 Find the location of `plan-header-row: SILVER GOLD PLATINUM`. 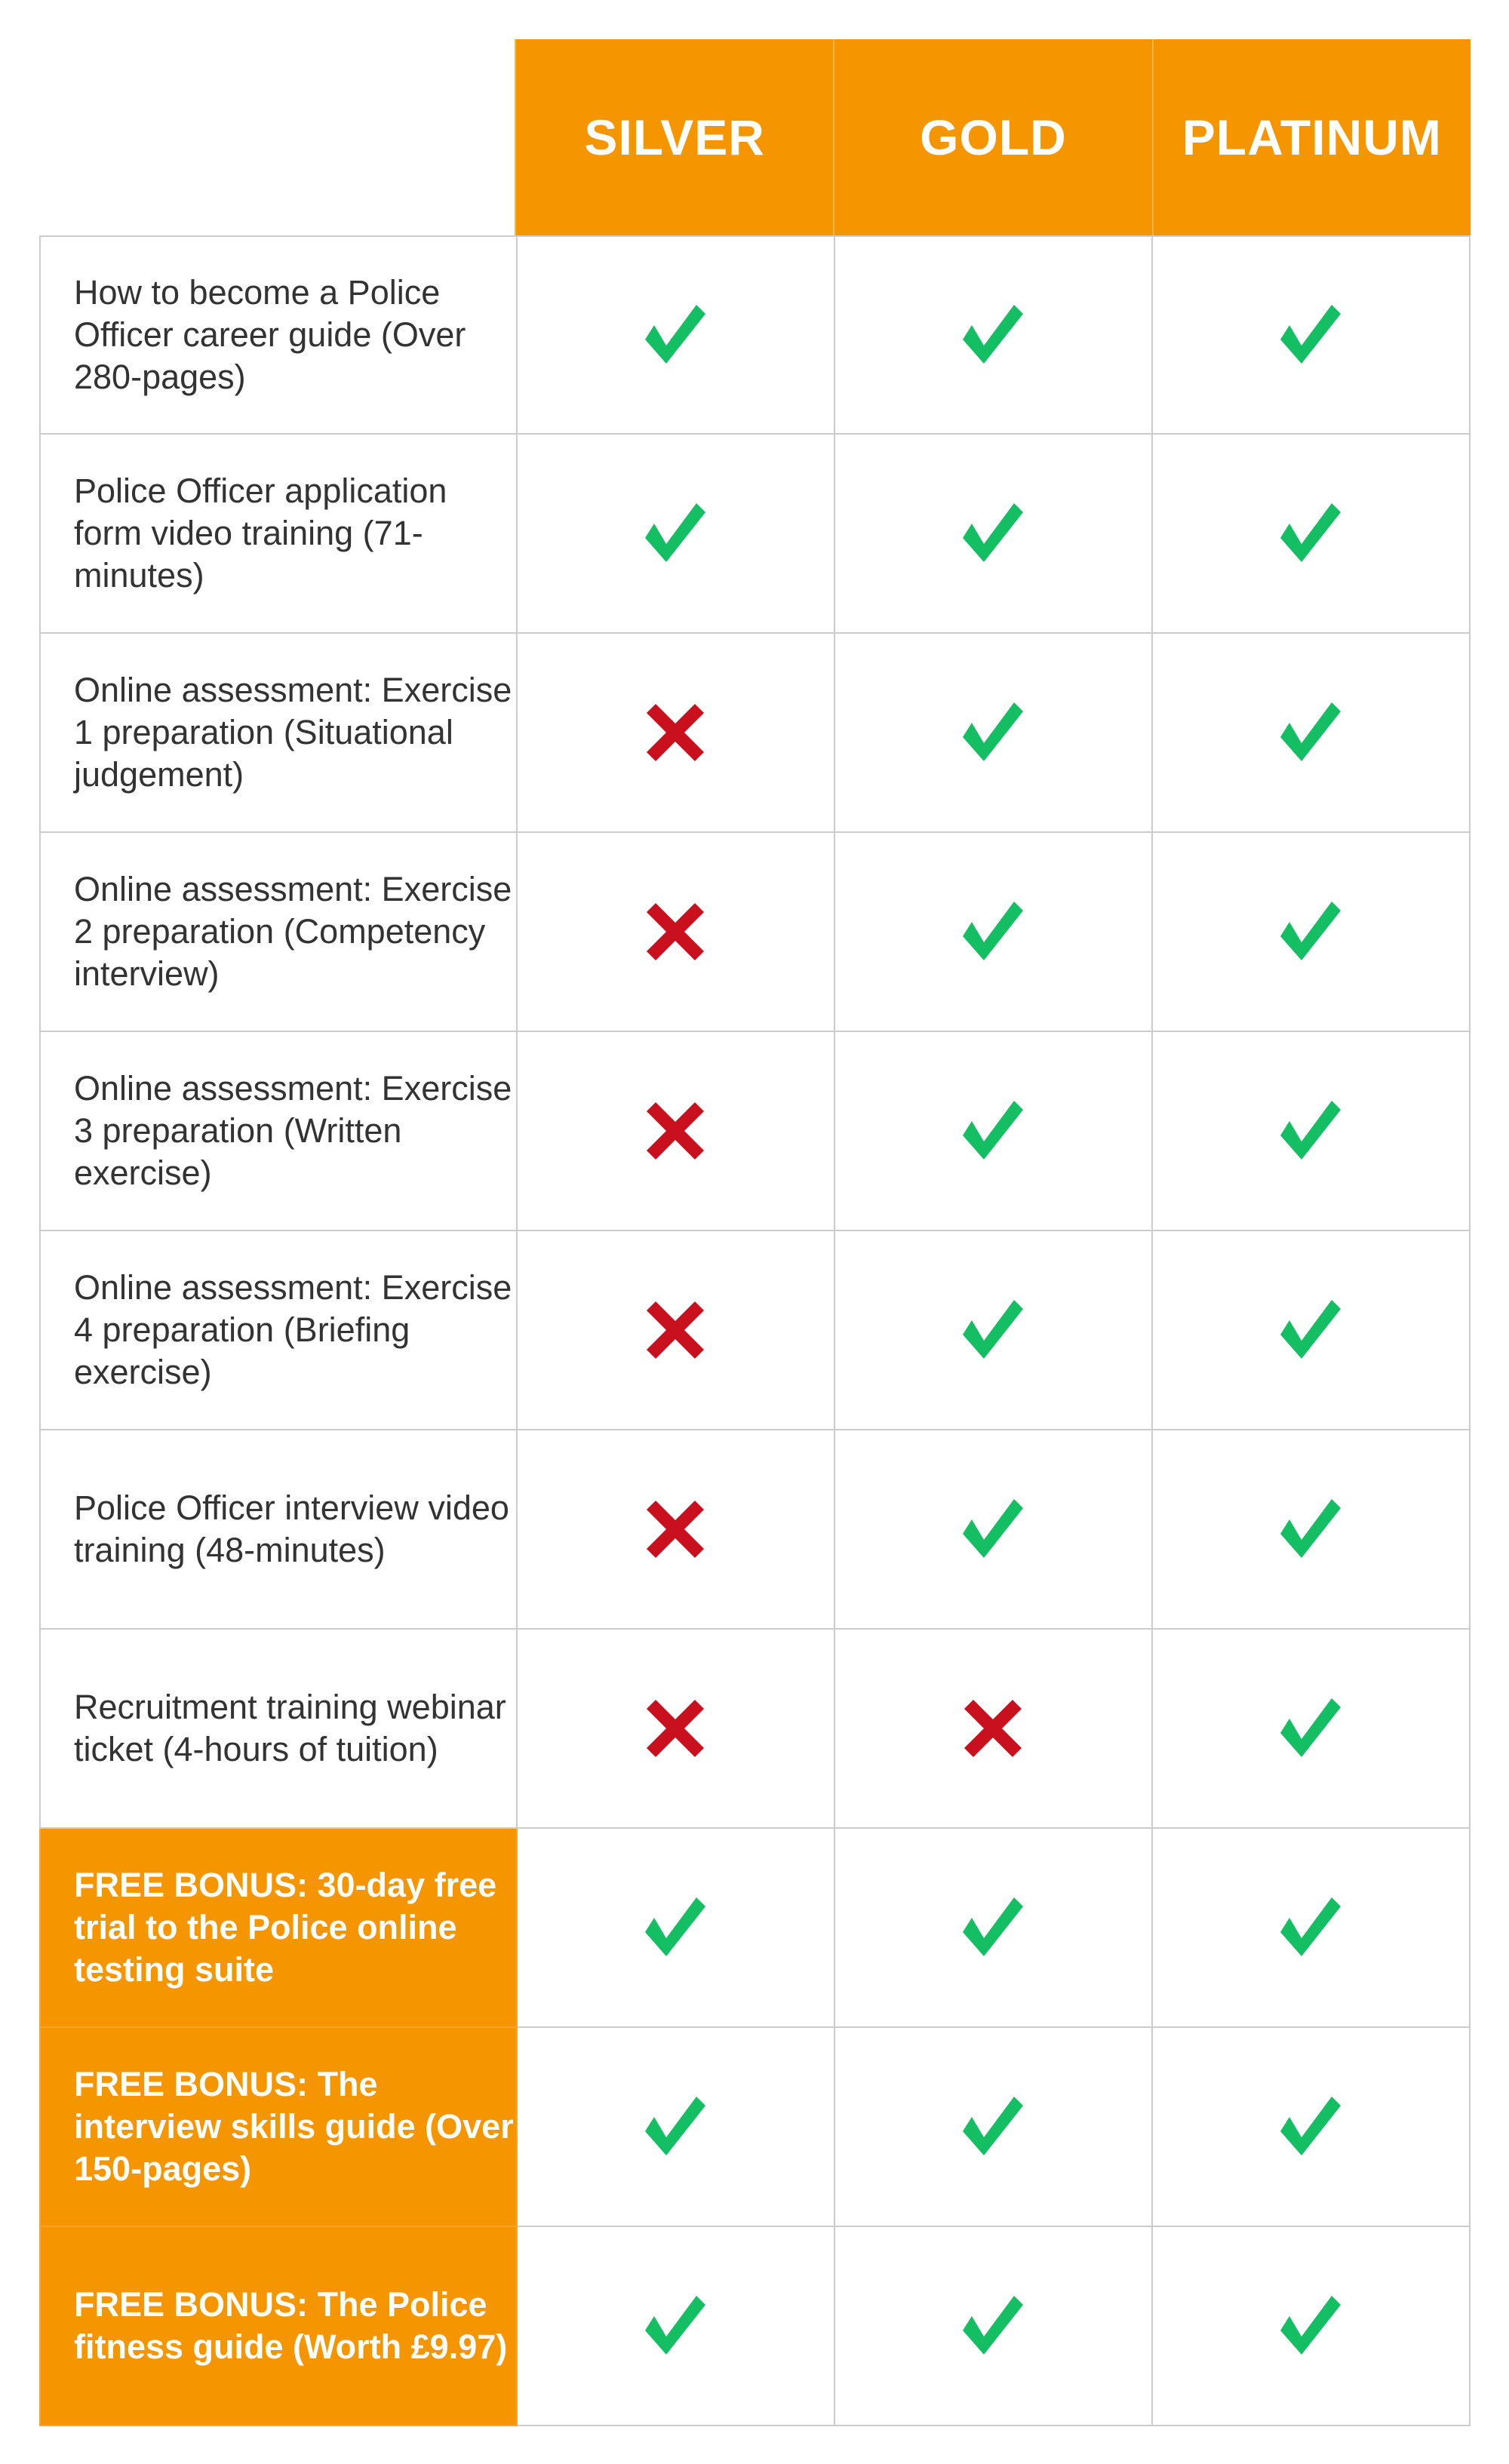

plan-header-row: SILVER GOLD PLATINUM is located at coordinates (755, 137).